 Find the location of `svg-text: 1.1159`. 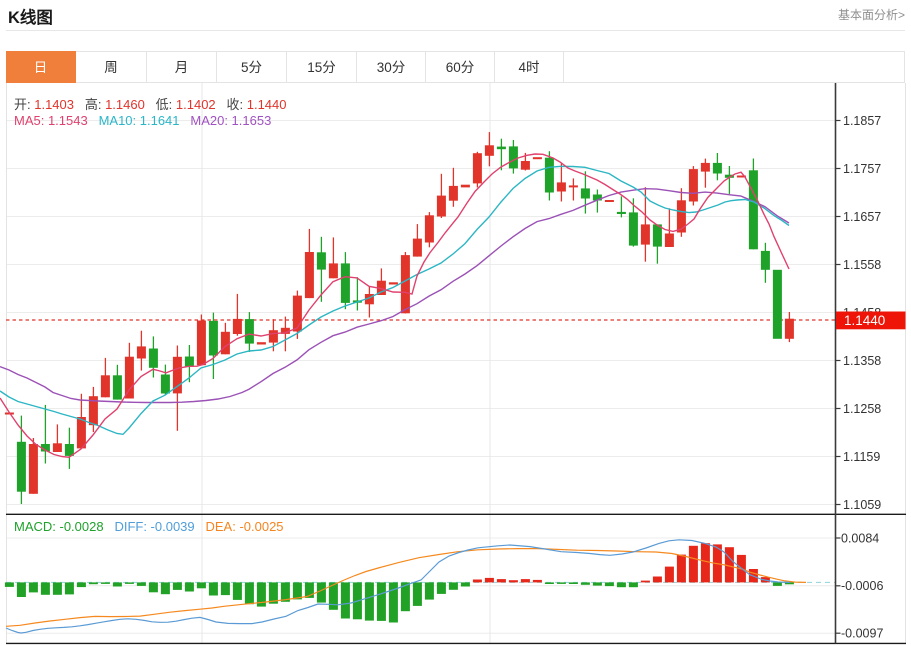

svg-text: 1.1159 is located at coordinates (861, 457).